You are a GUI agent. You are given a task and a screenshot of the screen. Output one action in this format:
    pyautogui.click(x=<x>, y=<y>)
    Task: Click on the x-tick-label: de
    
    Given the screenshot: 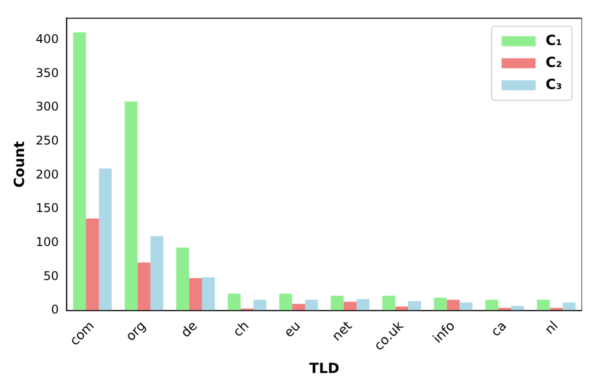 What is the action you would take?
    pyautogui.click(x=189, y=329)
    